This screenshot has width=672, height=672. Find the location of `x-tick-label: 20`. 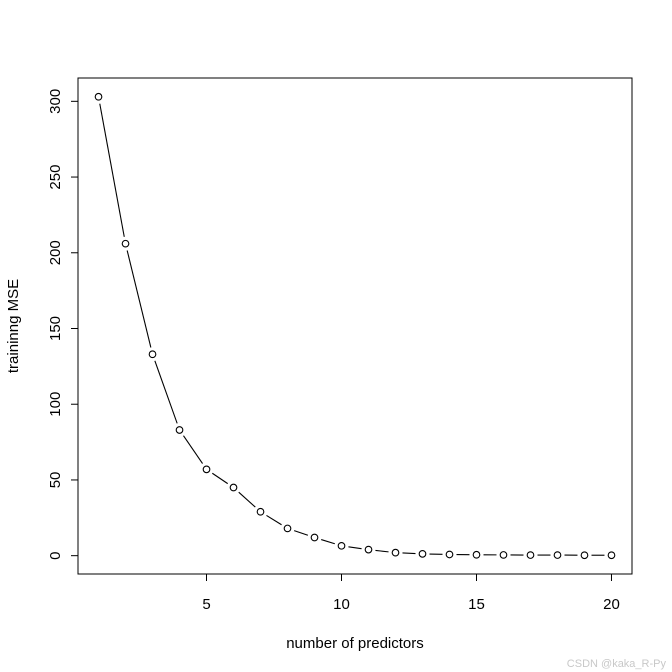

x-tick-label: 20 is located at coordinates (611, 604).